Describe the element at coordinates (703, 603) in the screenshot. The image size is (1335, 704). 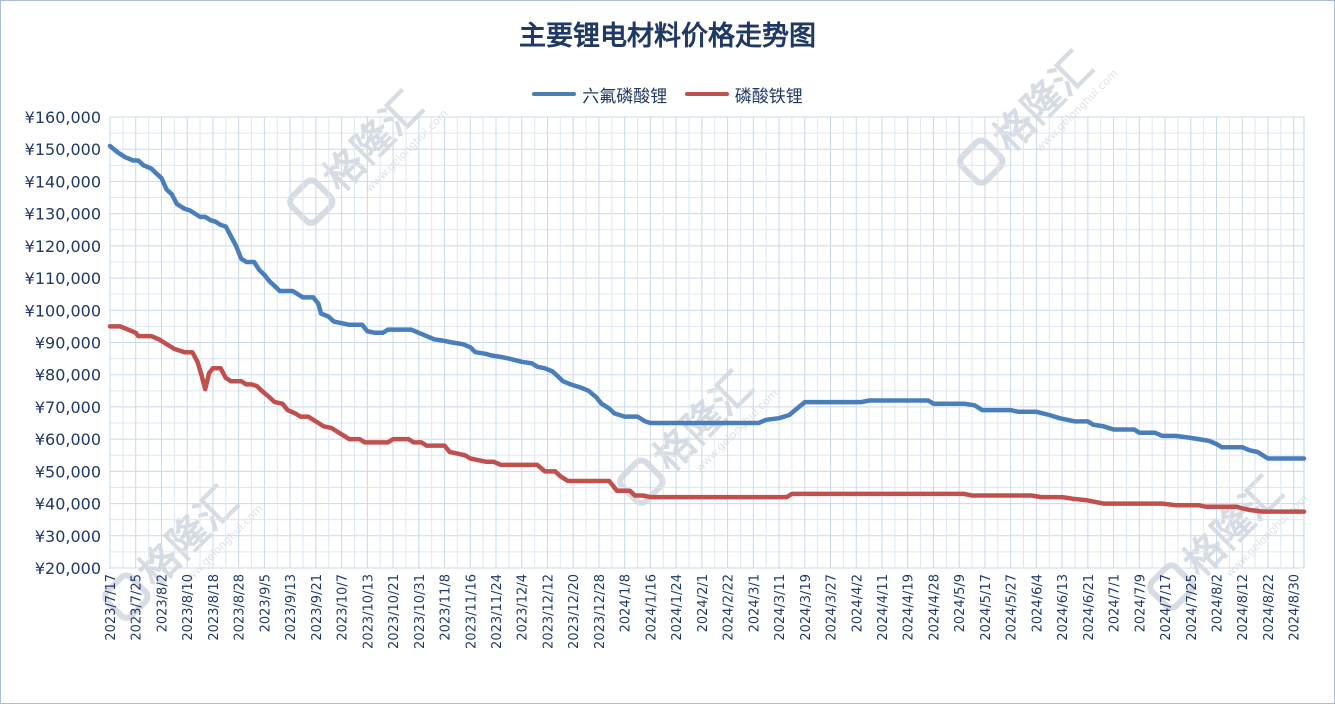
I see `x-tick-label: 2024/2/1` at that location.